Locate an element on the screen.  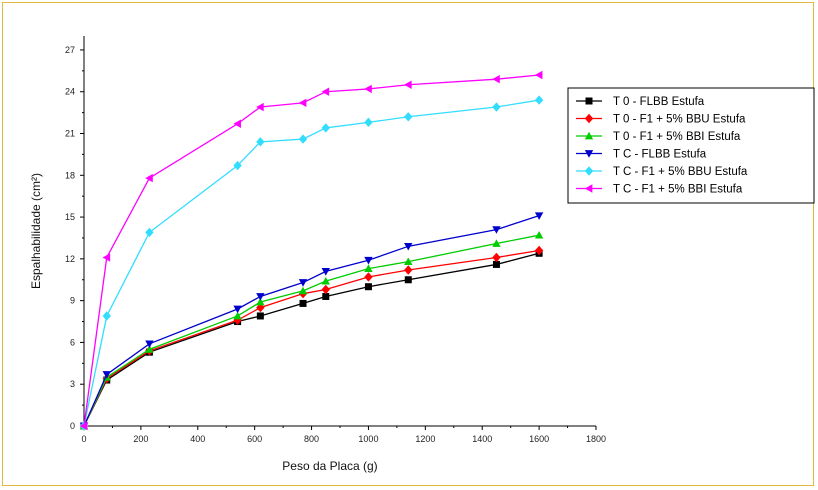
x-tick-label: 1400 is located at coordinates (482, 439).